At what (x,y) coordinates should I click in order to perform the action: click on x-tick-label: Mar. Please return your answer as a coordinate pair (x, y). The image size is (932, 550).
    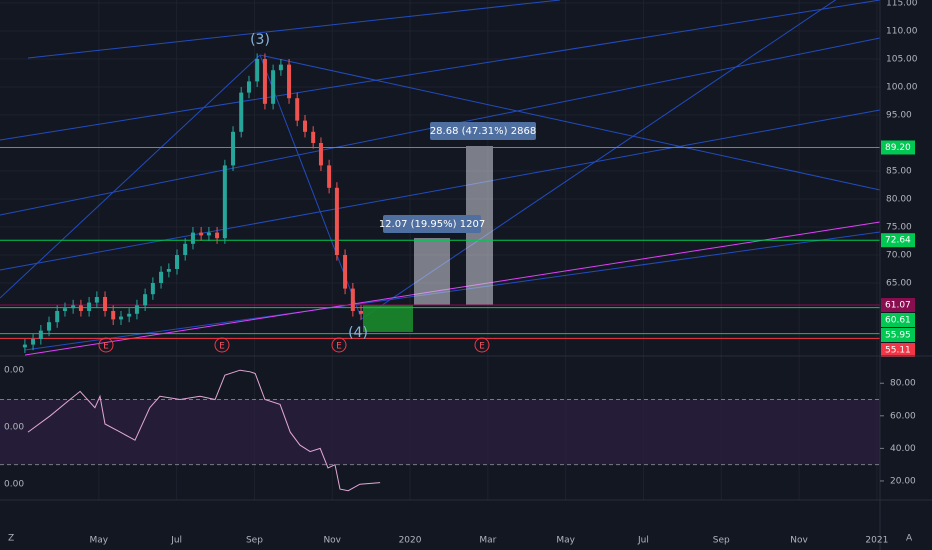
    Looking at the image, I should click on (487, 541).